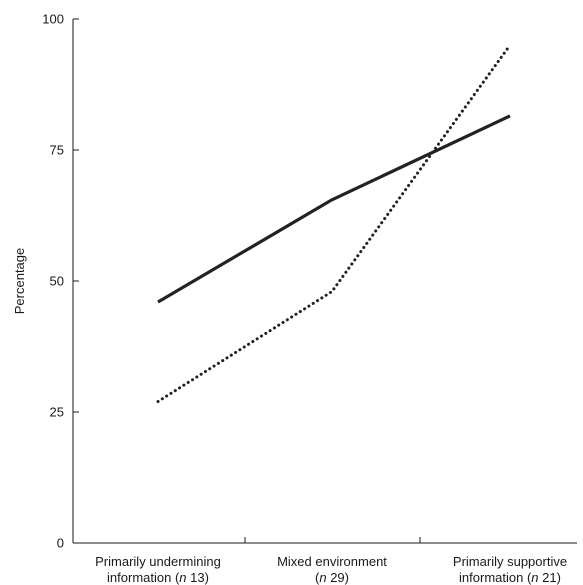  I want to click on x-tick-label: Primarily undermining, so click(158, 561).